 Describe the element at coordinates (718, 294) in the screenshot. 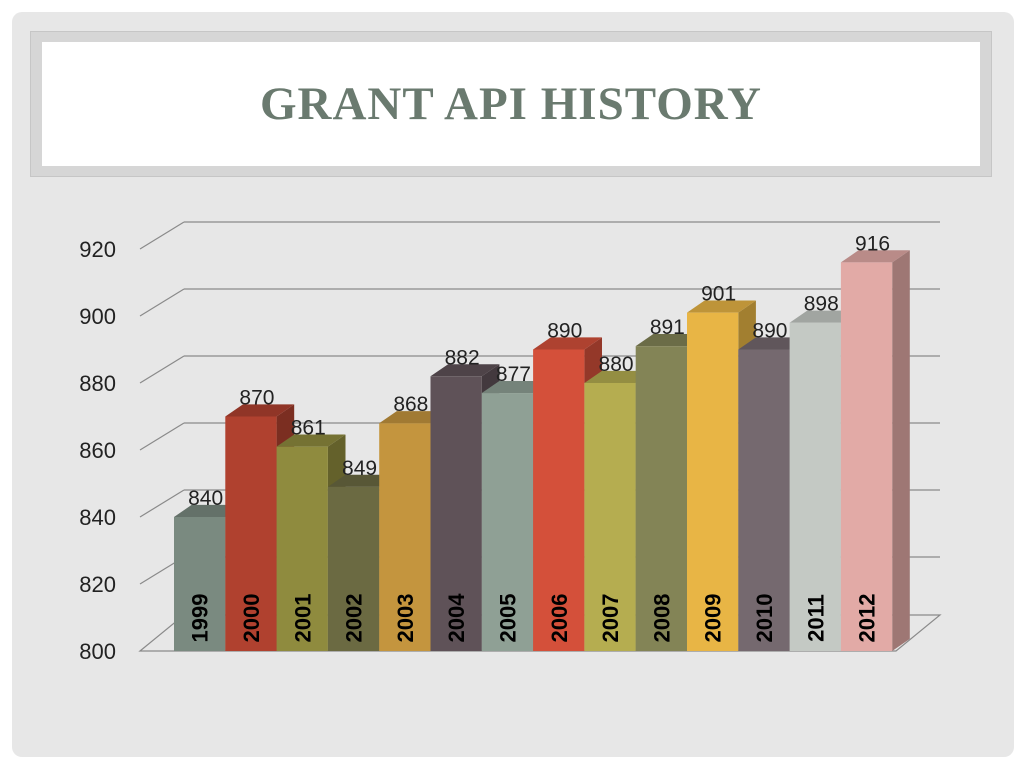

I see `data-label: 901` at that location.